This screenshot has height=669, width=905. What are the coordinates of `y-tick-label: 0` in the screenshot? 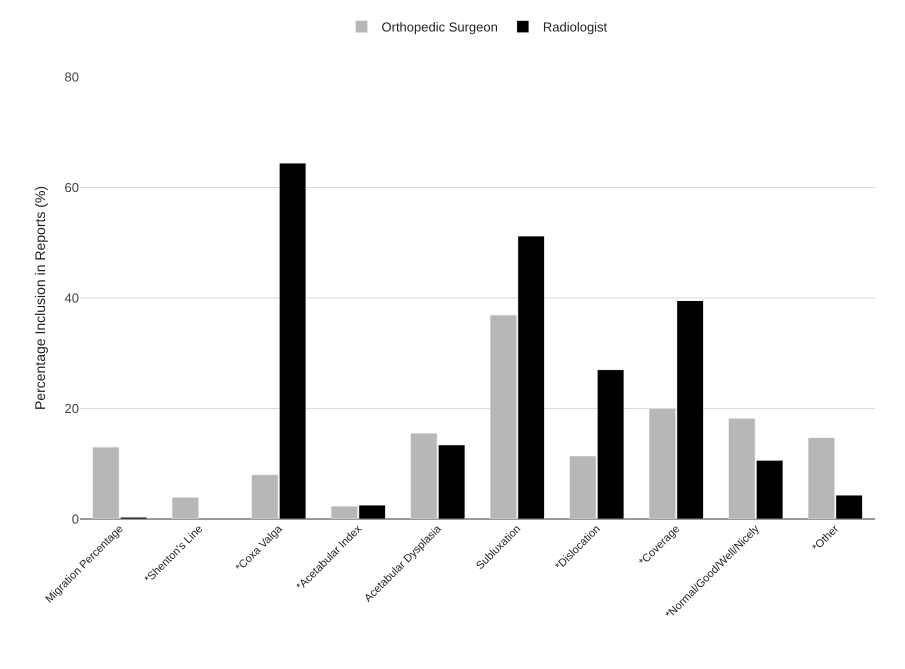 It's located at (75, 519).